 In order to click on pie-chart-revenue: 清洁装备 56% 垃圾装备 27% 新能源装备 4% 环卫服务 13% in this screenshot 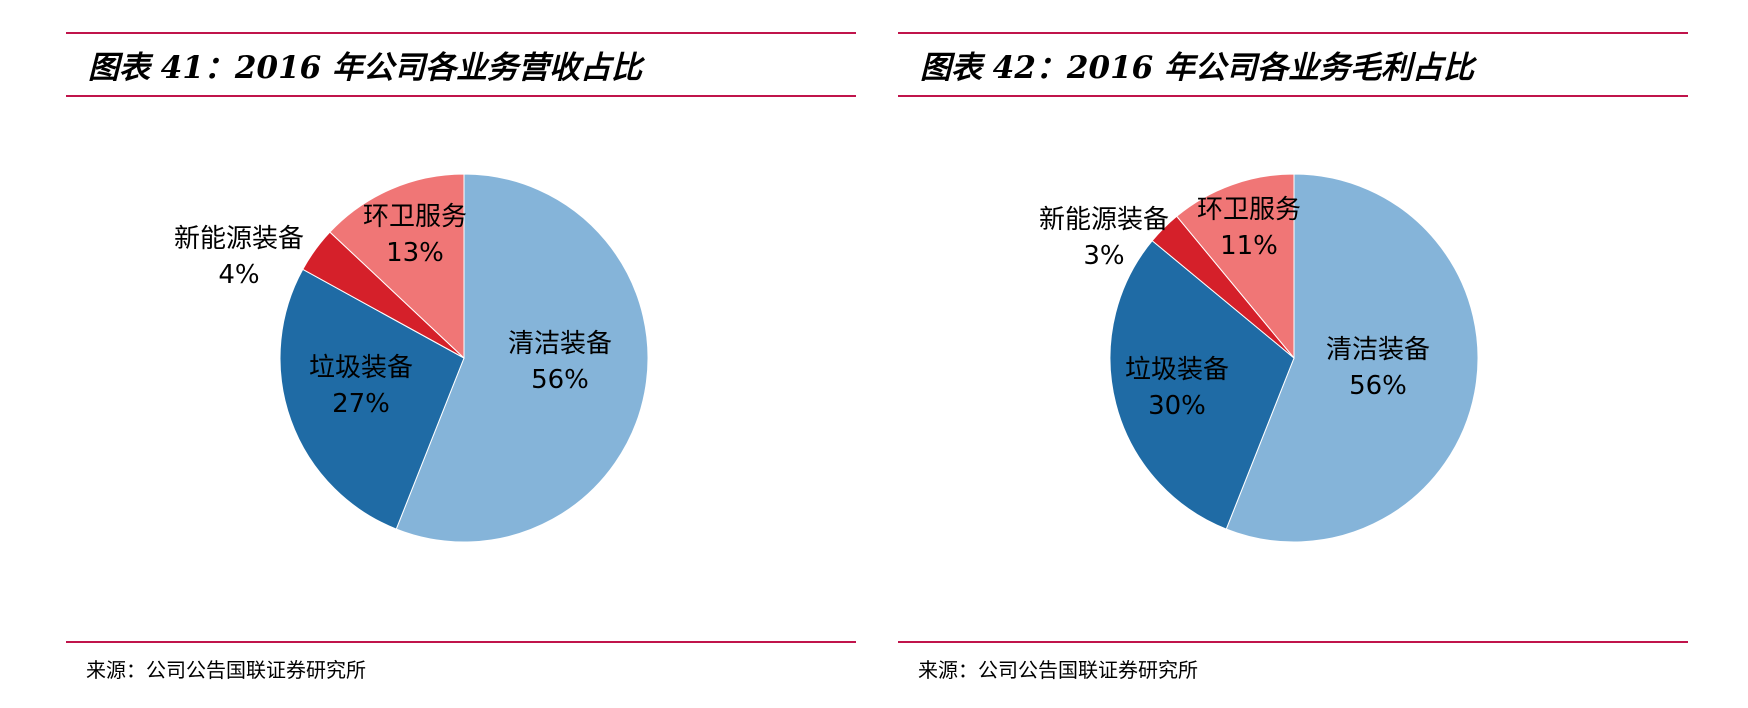, I will do `click(411, 358)`.